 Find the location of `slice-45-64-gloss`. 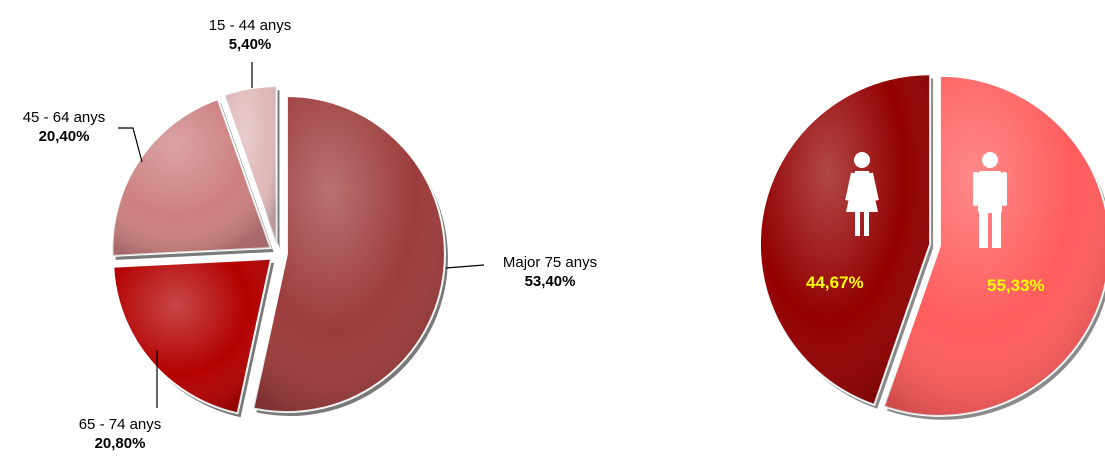

slice-45-64-gloss is located at coordinates (191, 177).